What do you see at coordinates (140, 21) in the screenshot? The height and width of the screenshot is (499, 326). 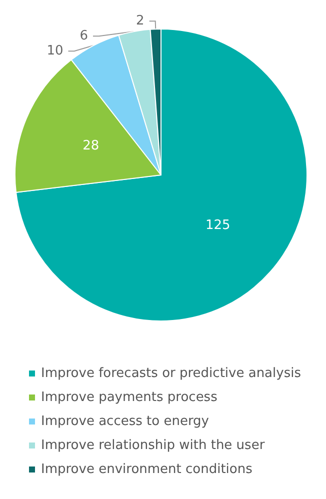 I see `data-label: 2` at bounding box center [140, 21].